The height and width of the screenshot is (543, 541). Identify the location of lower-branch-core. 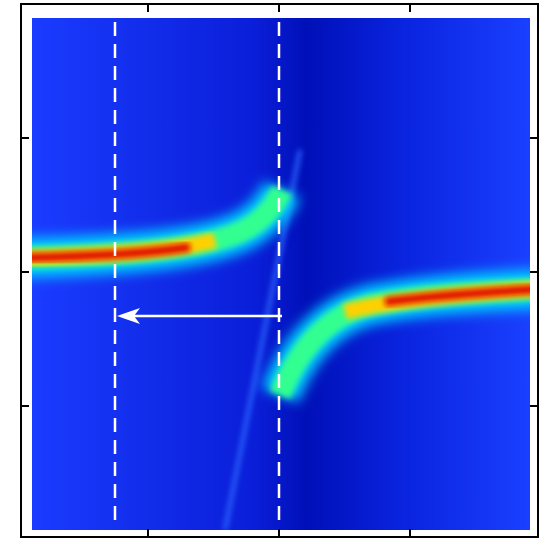
(457, 296).